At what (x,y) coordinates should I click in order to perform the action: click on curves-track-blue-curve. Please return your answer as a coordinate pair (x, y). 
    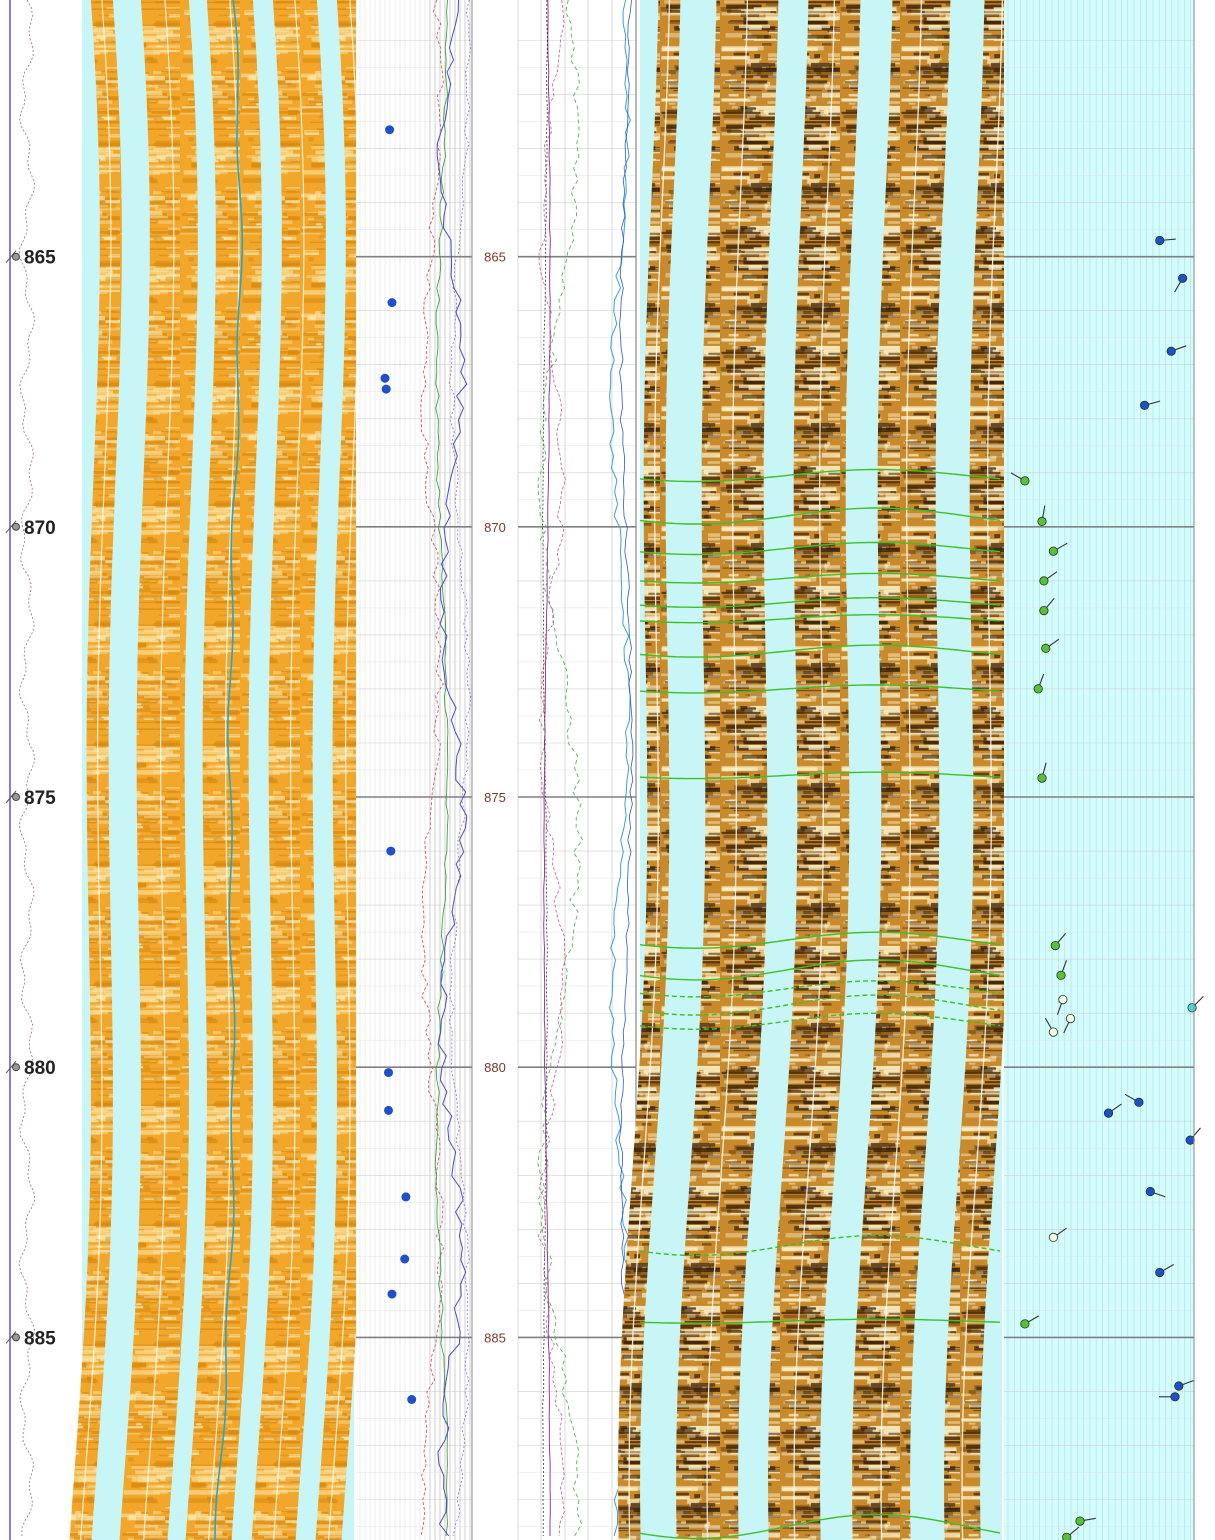
    Looking at the image, I should click on (626, 768).